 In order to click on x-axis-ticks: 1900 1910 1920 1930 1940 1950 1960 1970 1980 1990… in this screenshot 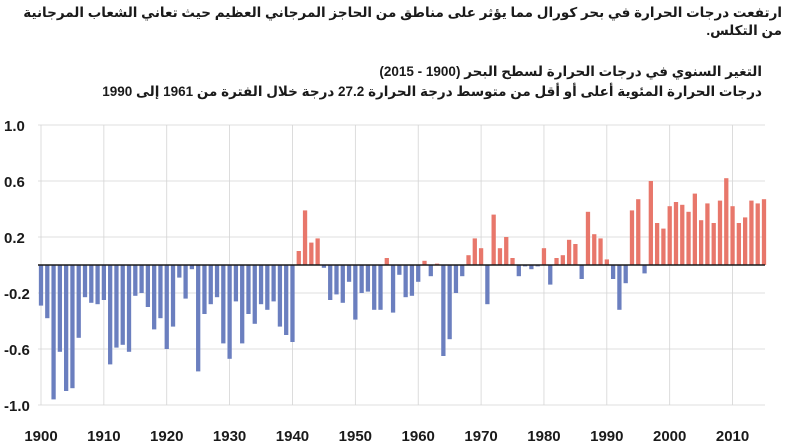, I will do `click(386, 436)`.